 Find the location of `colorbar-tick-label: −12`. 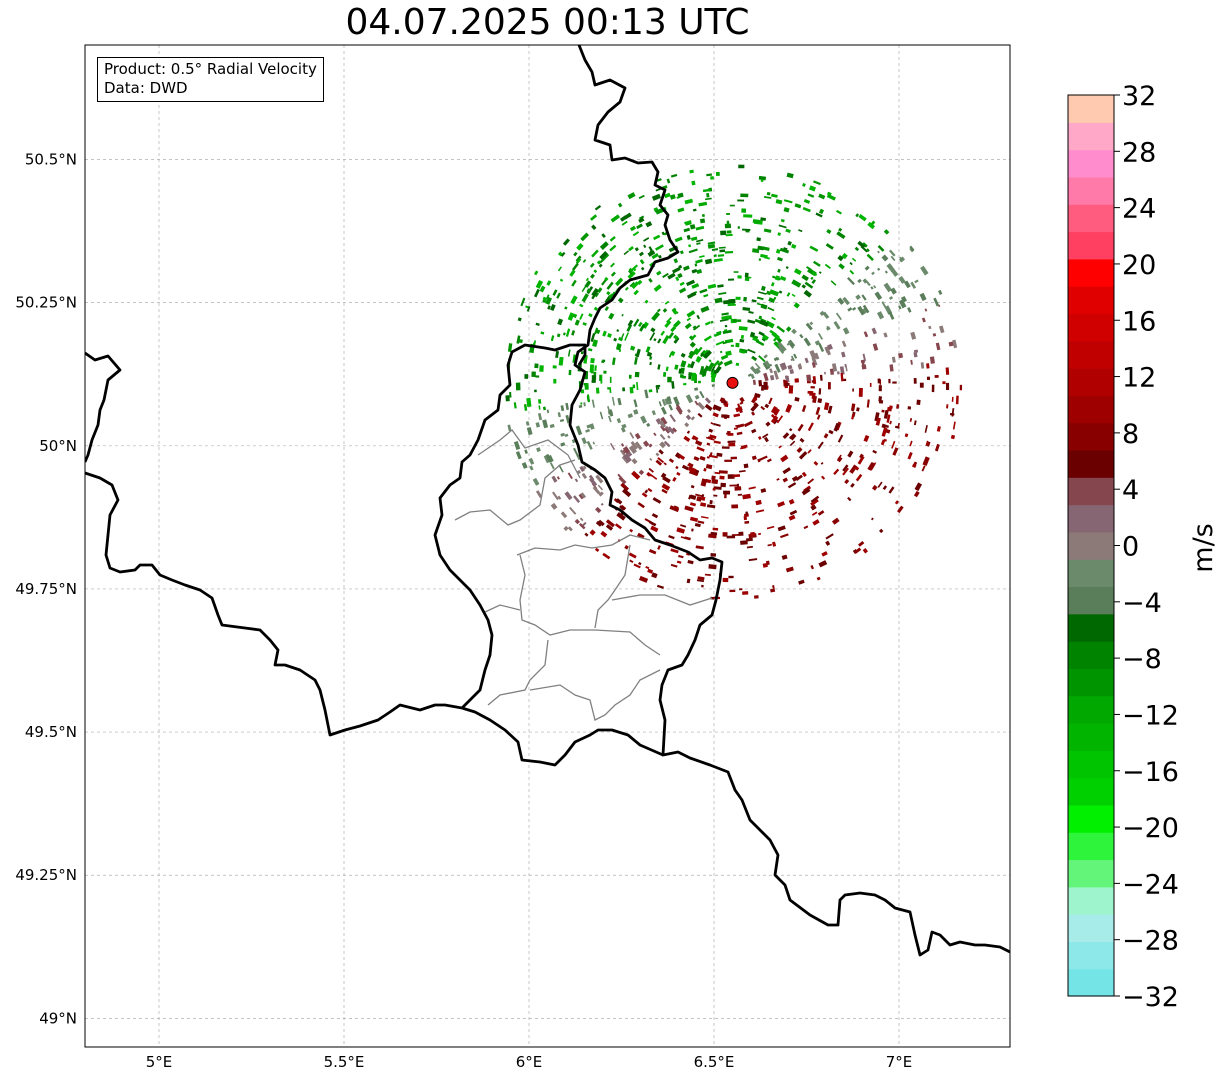

colorbar-tick-label: −12 is located at coordinates (1150, 715).